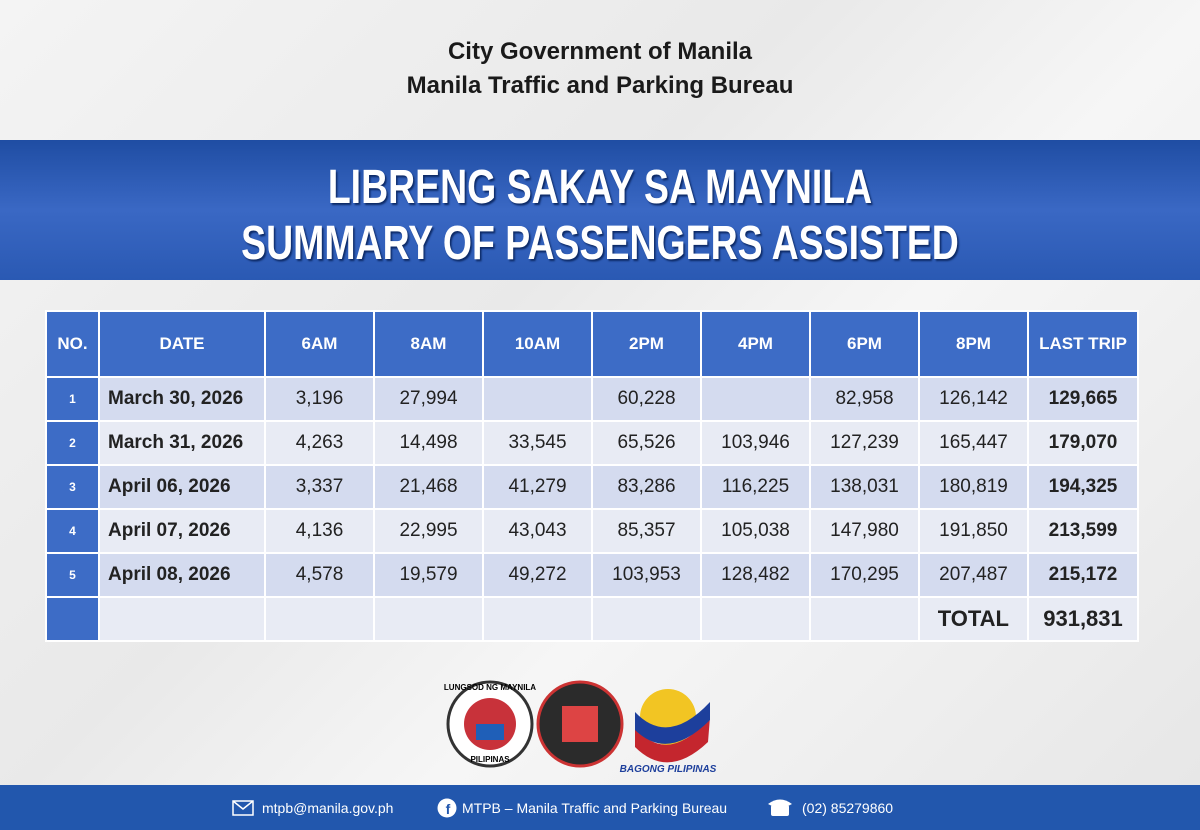 The image size is (1200, 830). Describe the element at coordinates (973, 344) in the screenshot. I see `column-header: 8PM` at that location.